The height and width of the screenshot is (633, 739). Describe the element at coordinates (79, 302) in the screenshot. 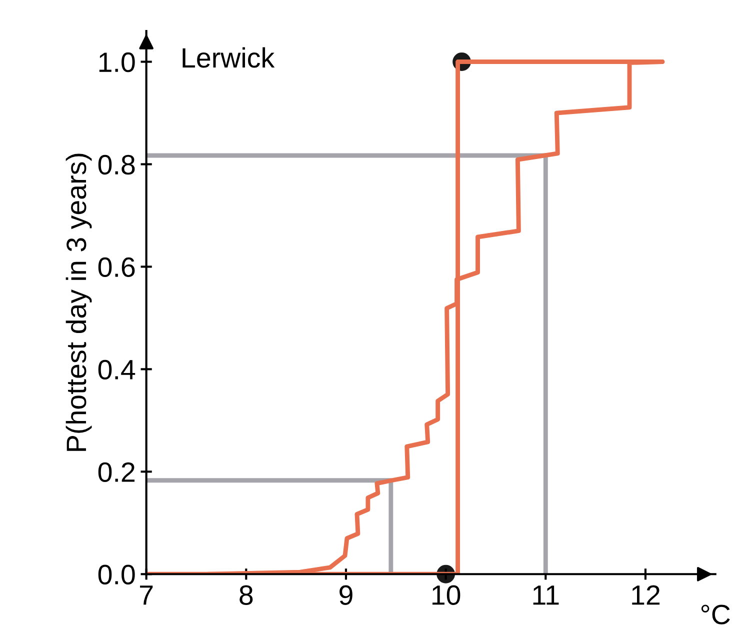

I see `y-axis-title: P(hottest day in 3 years)` at that location.